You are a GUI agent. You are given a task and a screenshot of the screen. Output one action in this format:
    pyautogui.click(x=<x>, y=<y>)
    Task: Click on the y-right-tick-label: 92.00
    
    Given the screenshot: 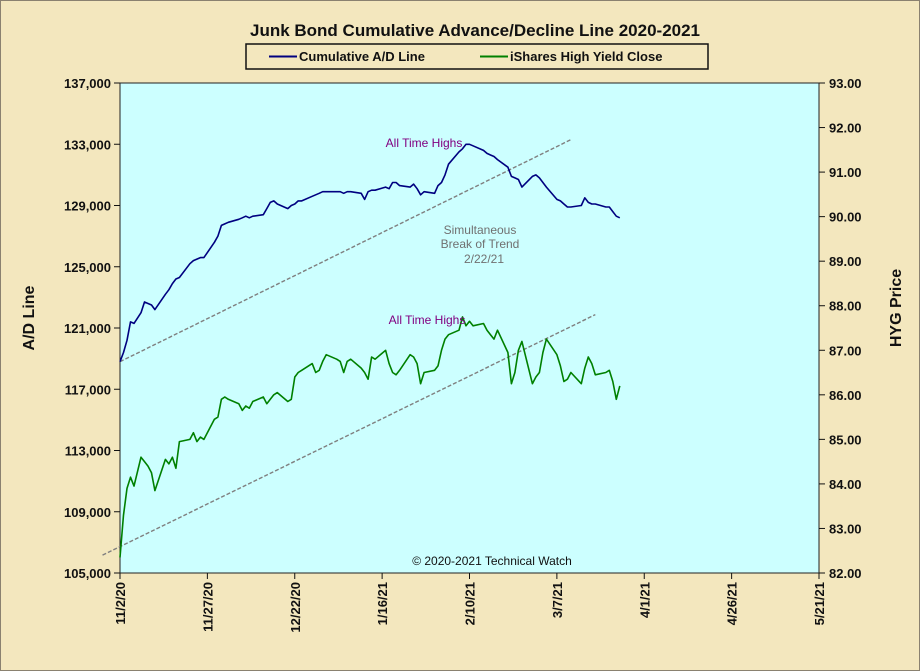 What is the action you would take?
    pyautogui.click(x=845, y=128)
    